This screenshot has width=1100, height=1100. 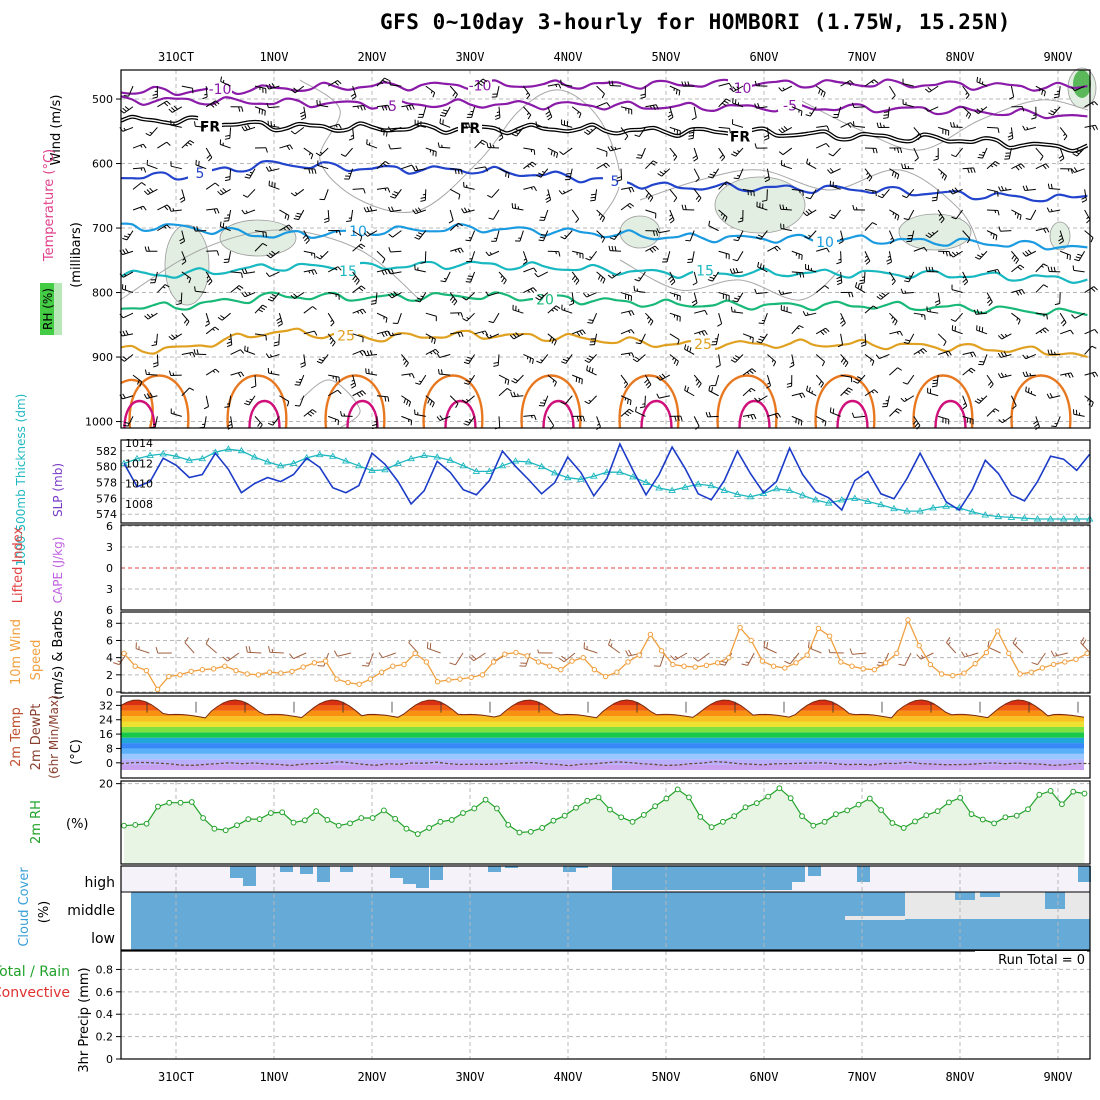 What do you see at coordinates (16, 652) in the screenshot?
I see `wind10m-axis-label: 10m Wind` at bounding box center [16, 652].